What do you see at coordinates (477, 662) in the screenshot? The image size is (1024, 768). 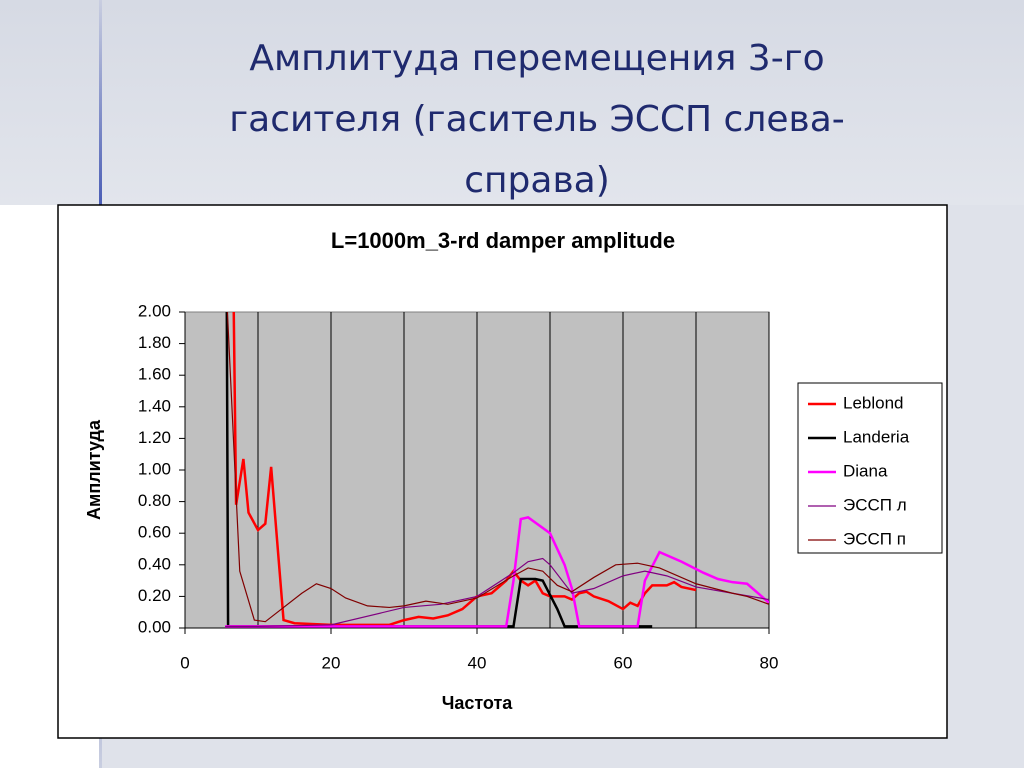 I see `x-tick-label: 40` at bounding box center [477, 662].